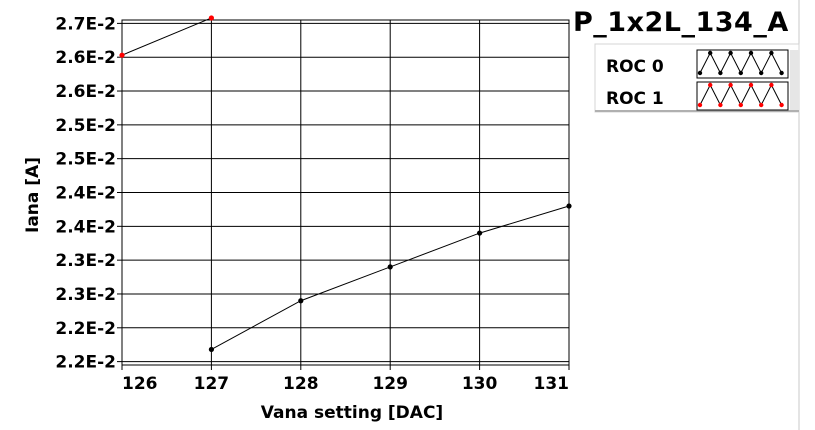 This screenshot has height=430, width=815. I want to click on x-tick-label: 129, so click(390, 384).